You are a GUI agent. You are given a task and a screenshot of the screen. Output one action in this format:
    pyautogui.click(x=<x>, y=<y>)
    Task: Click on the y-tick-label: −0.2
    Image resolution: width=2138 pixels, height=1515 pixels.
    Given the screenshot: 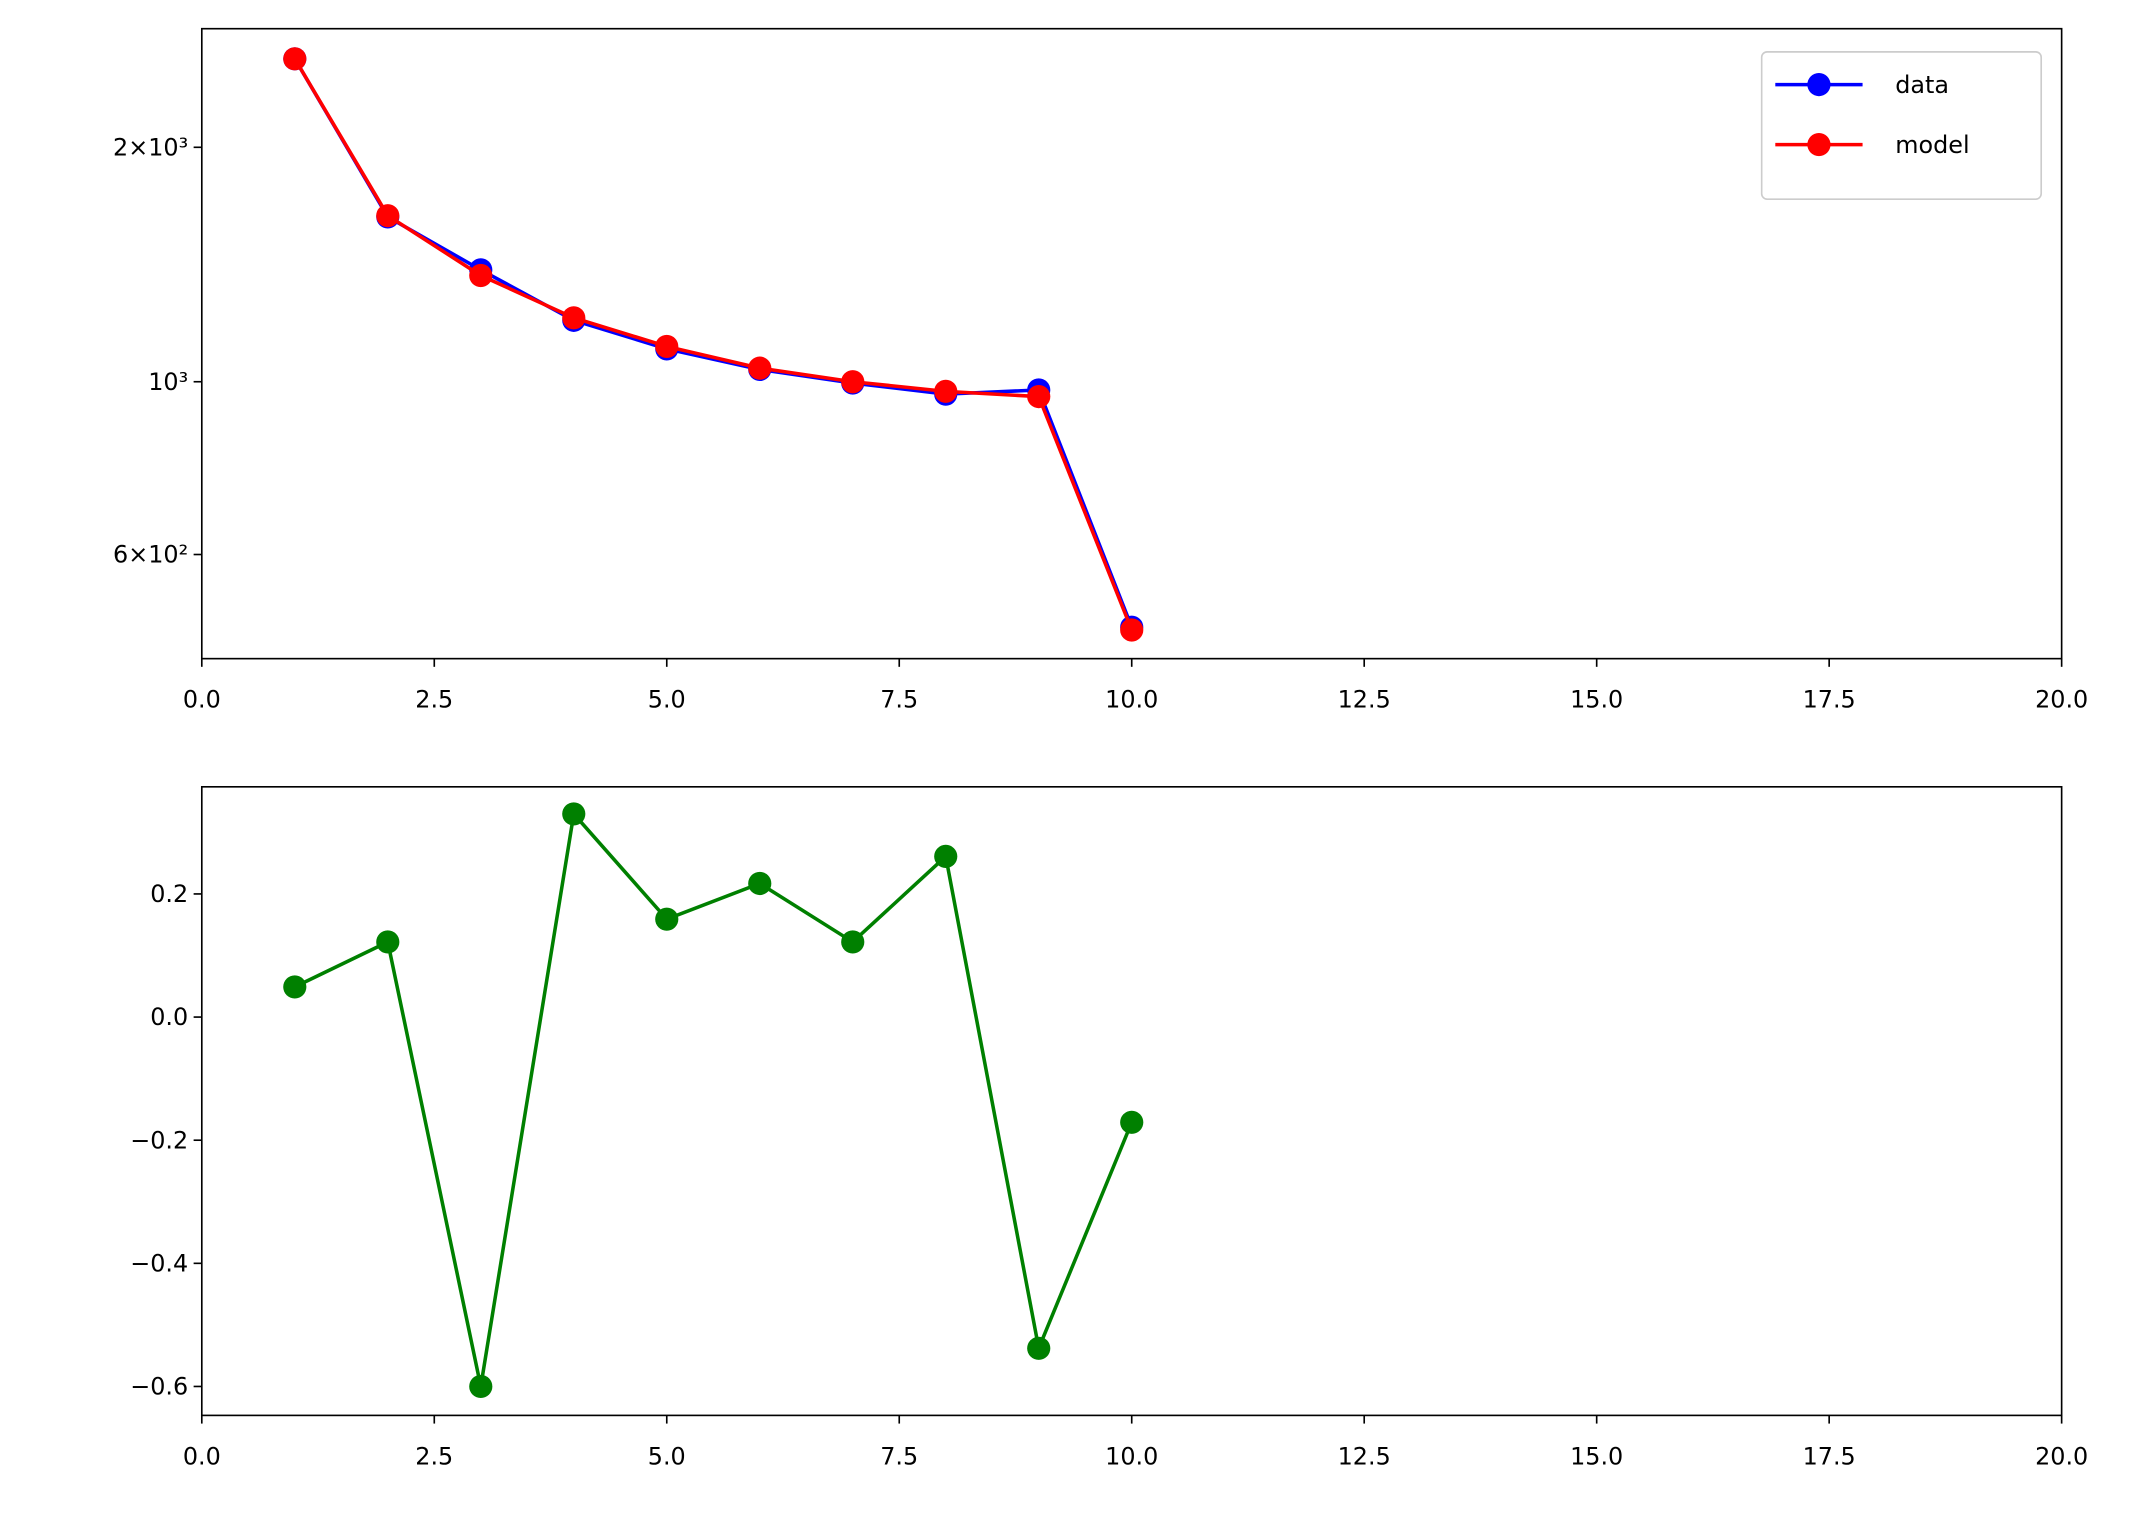 What is the action you would take?
    pyautogui.click(x=159, y=1140)
    